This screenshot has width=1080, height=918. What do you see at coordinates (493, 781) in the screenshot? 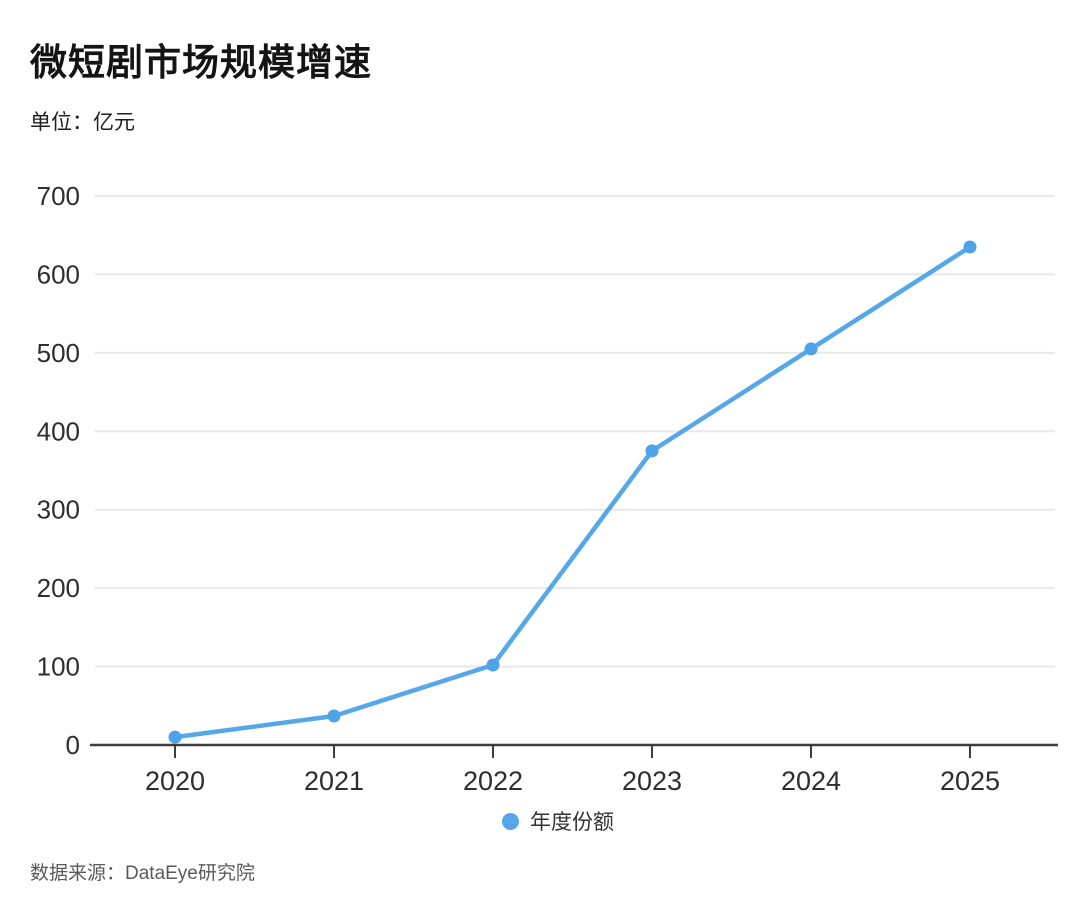
I see `x-axis-label: 2022` at bounding box center [493, 781].